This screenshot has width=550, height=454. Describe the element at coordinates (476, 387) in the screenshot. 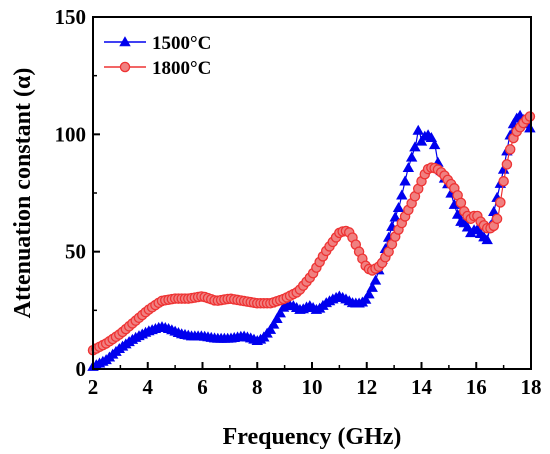

I see `x-tick-label: 16` at that location.